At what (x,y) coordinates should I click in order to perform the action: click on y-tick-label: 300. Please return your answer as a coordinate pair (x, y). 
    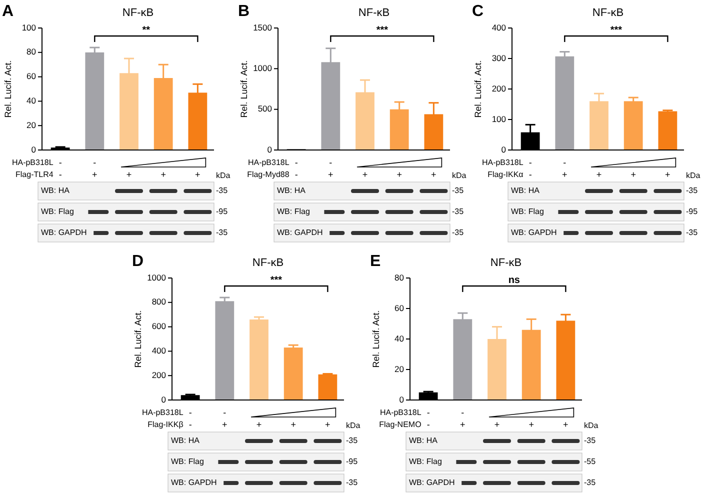
    Looking at the image, I should click on (499, 57).